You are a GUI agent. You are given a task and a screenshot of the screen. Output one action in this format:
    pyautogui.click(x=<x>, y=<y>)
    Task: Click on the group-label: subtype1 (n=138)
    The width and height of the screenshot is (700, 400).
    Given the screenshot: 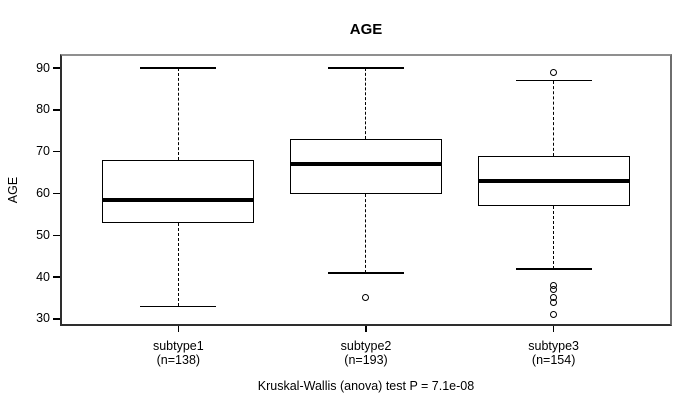 What is the action you would take?
    pyautogui.click(x=178, y=353)
    